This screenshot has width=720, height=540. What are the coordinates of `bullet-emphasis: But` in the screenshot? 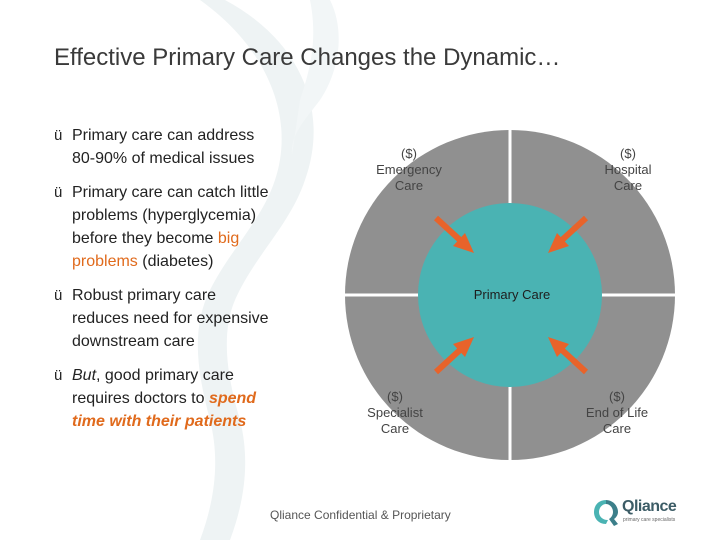 It's located at (84, 375).